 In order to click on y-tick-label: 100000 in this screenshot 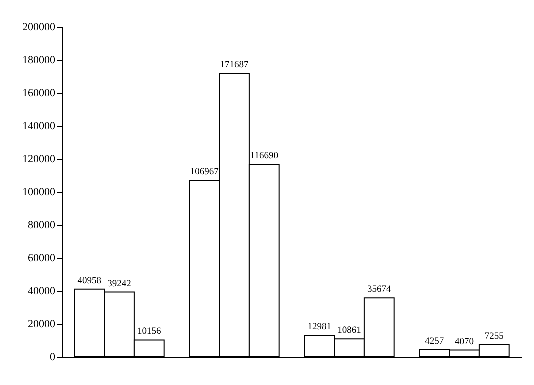, I will do `click(39, 192)`.